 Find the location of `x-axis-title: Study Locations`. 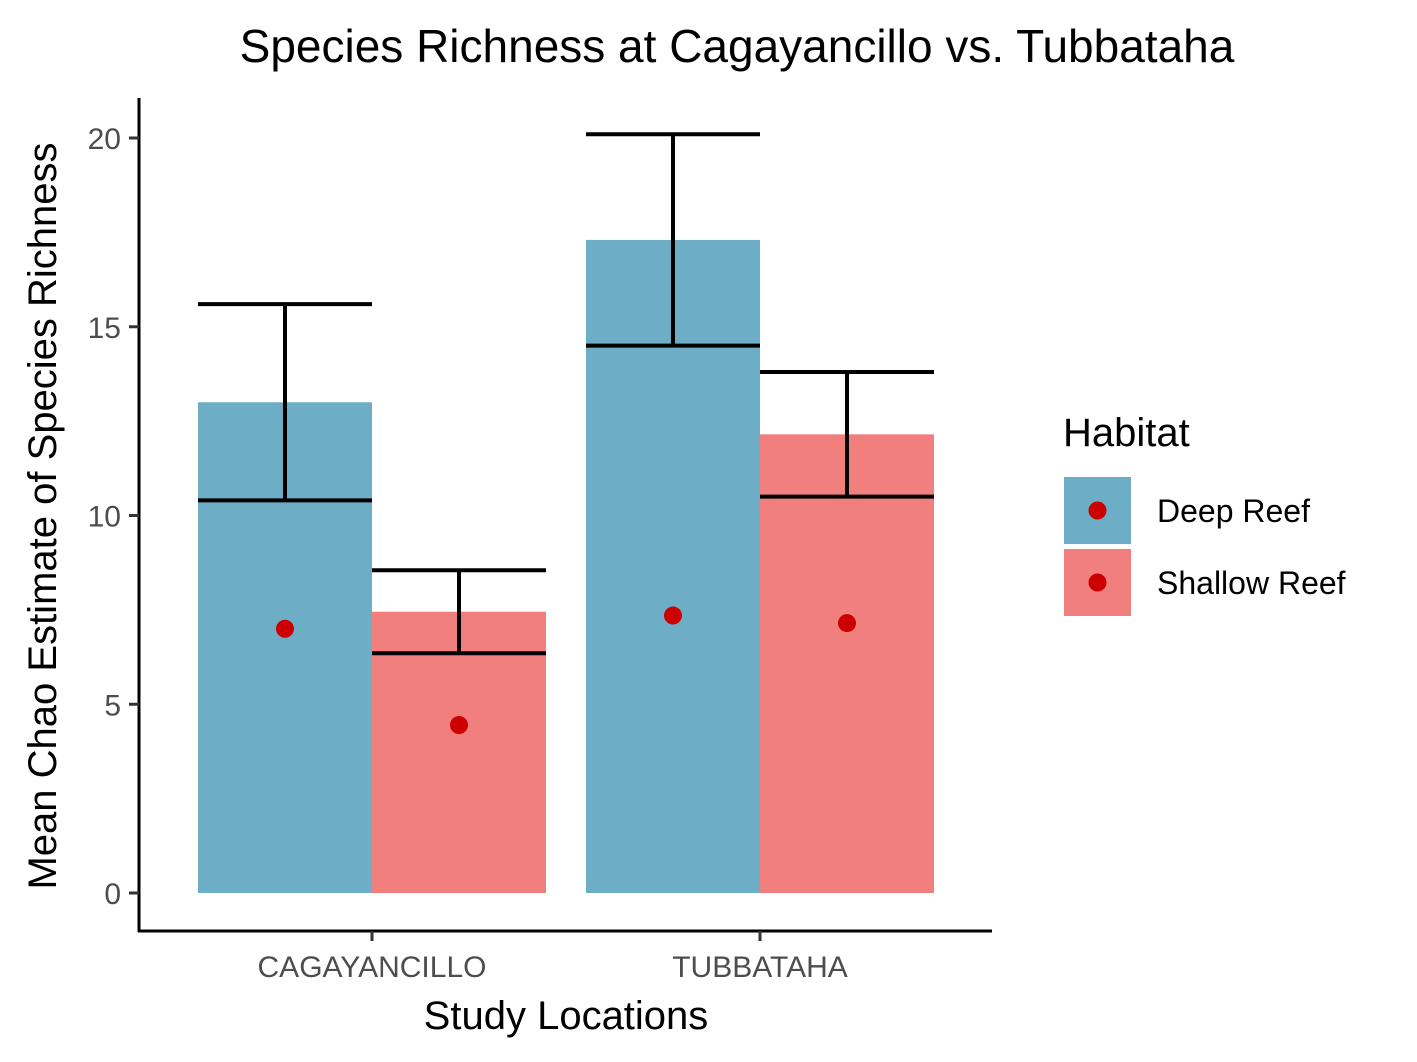

x-axis-title: Study Locations is located at coordinates (566, 1016).